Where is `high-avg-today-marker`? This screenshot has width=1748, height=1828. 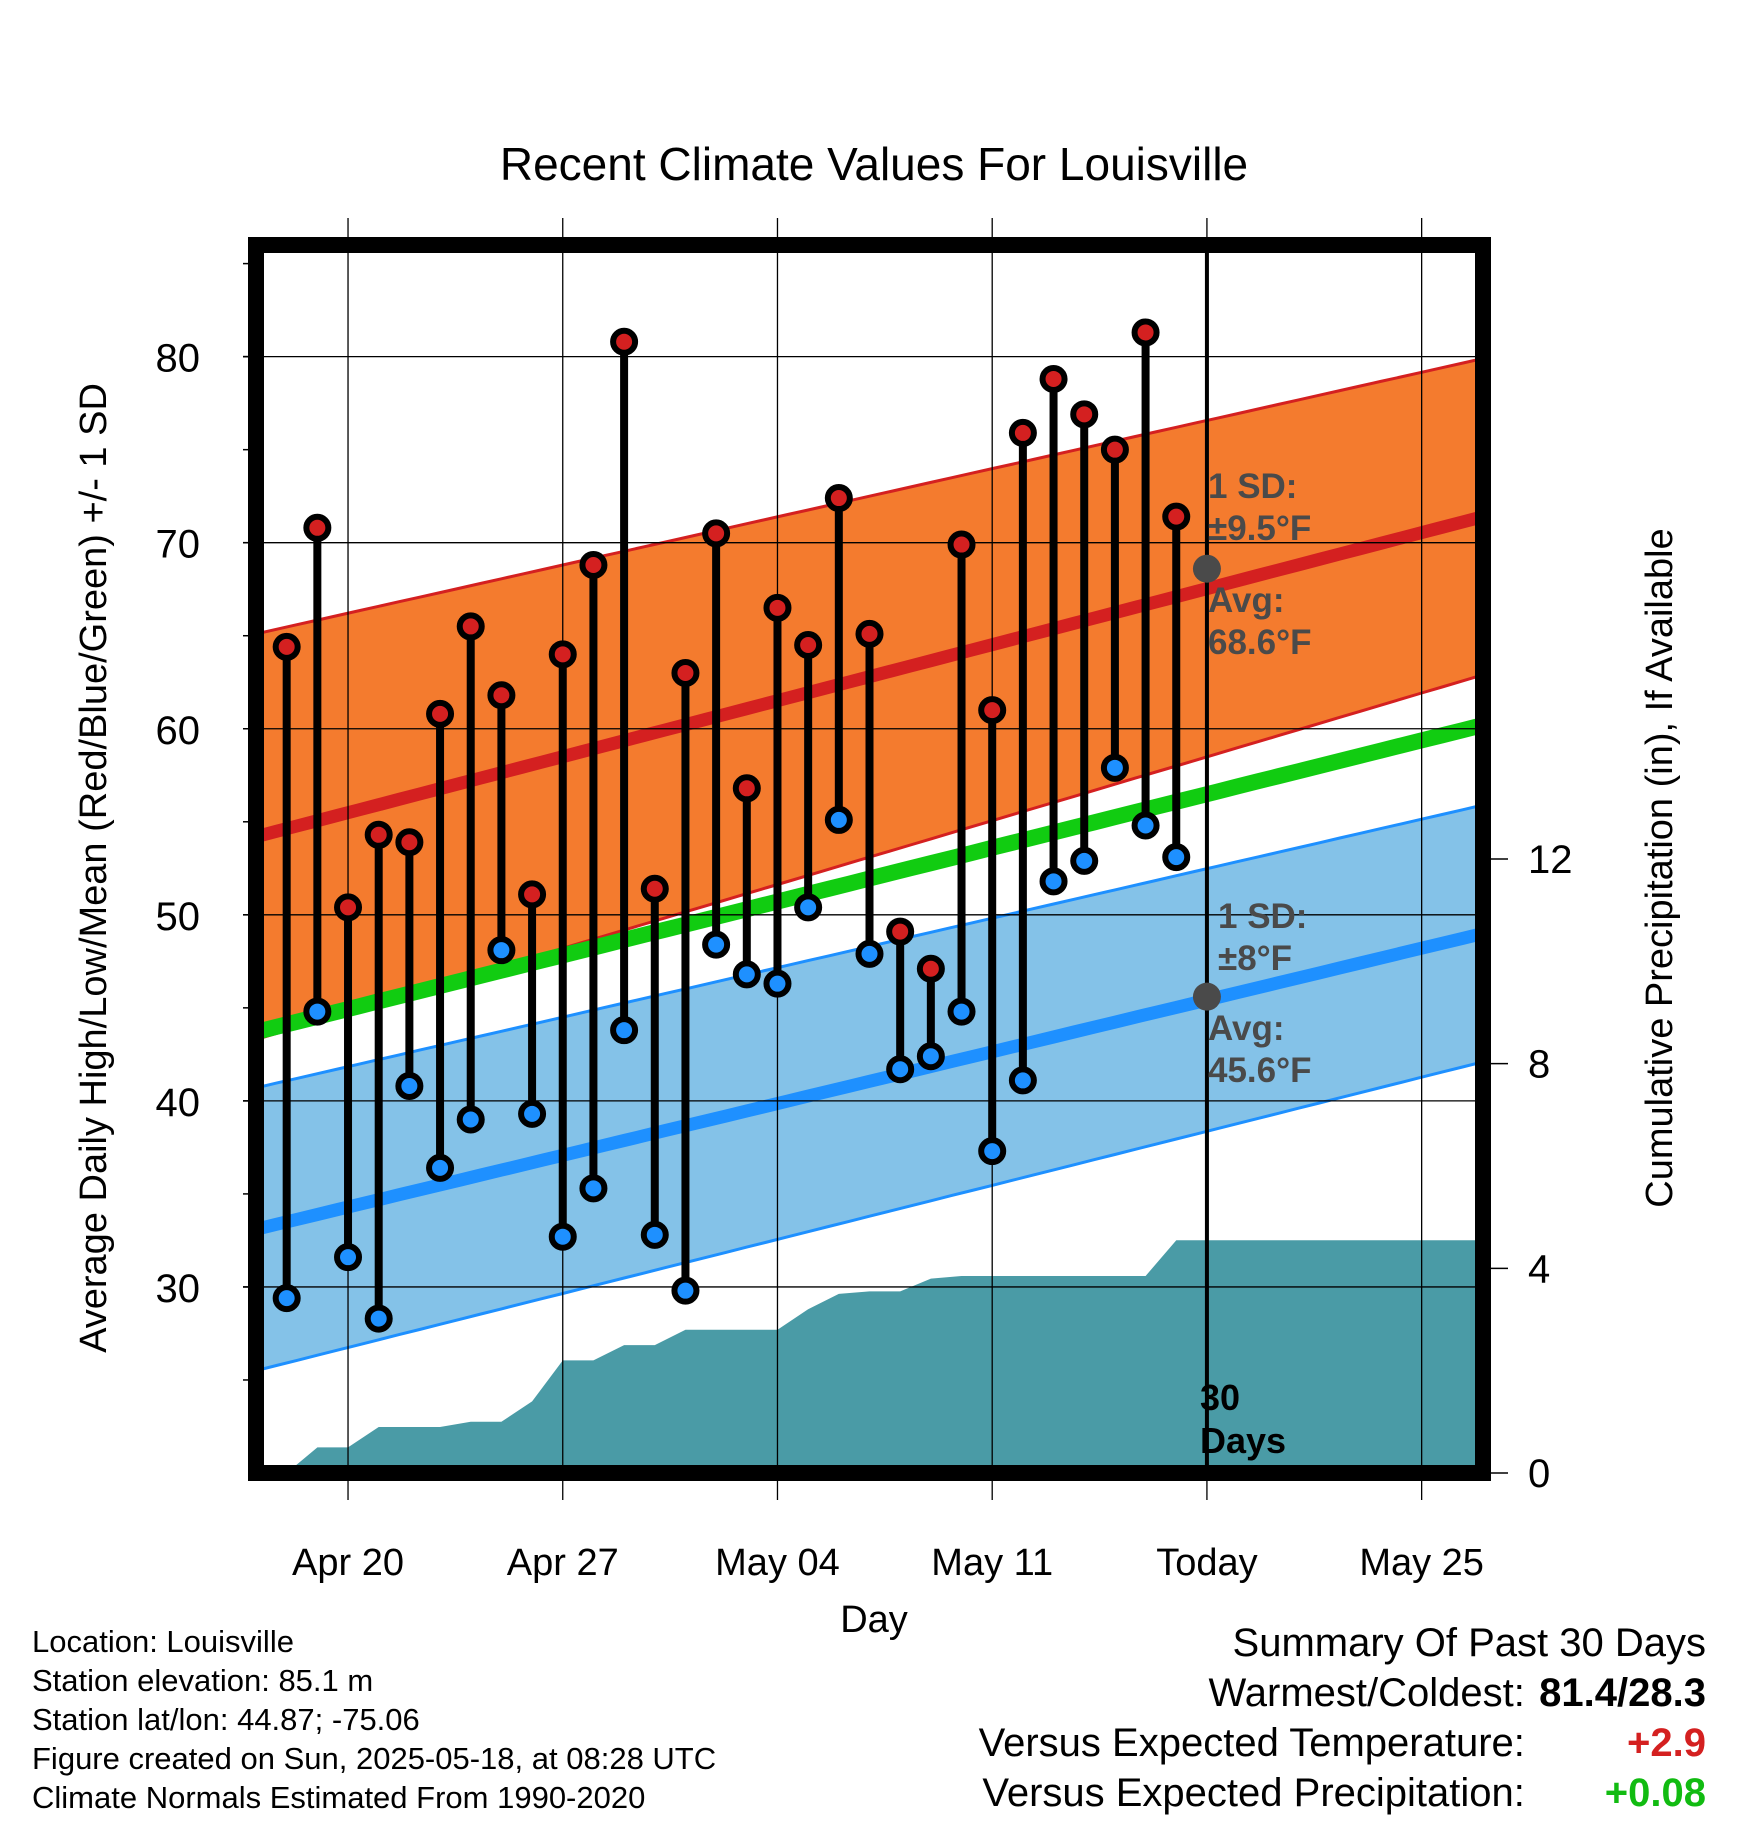 high-avg-today-marker is located at coordinates (1206, 568).